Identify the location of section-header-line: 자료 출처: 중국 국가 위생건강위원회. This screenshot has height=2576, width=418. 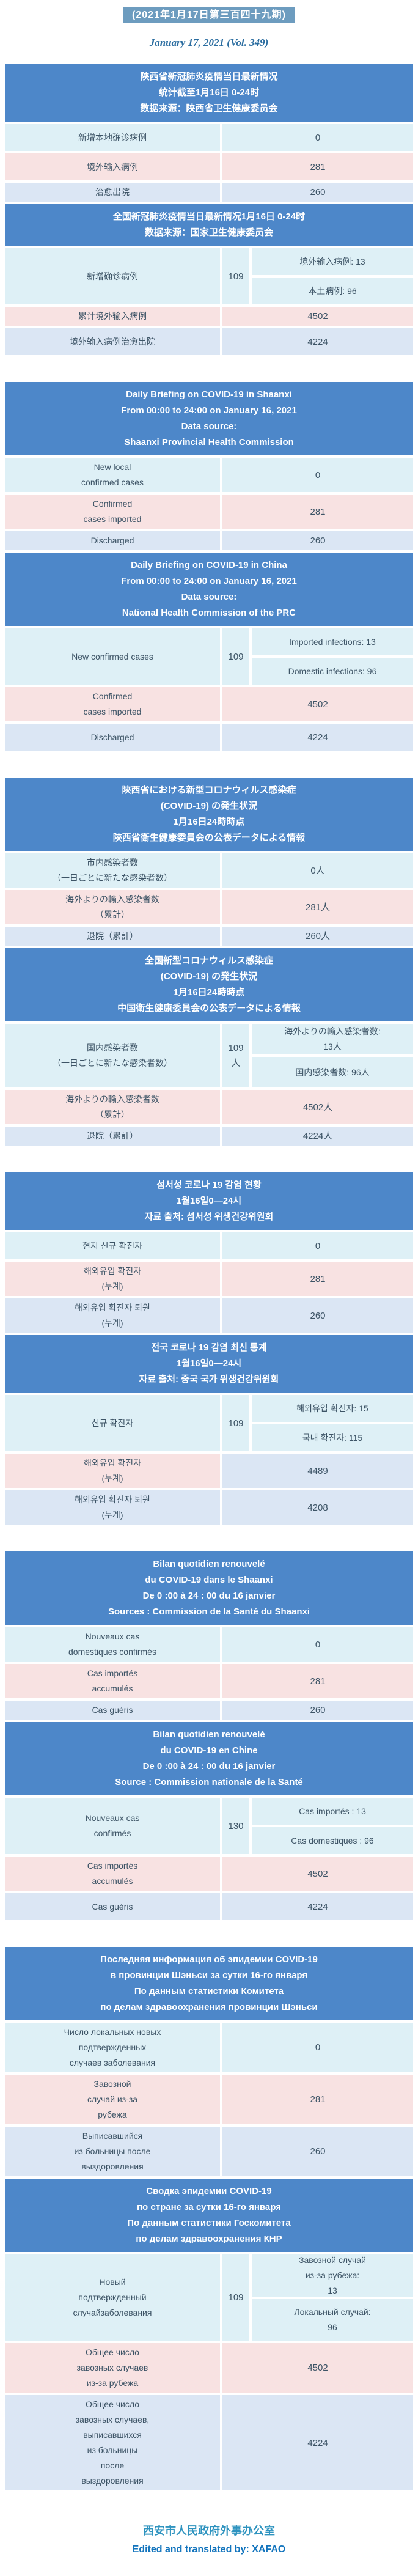
(209, 1380).